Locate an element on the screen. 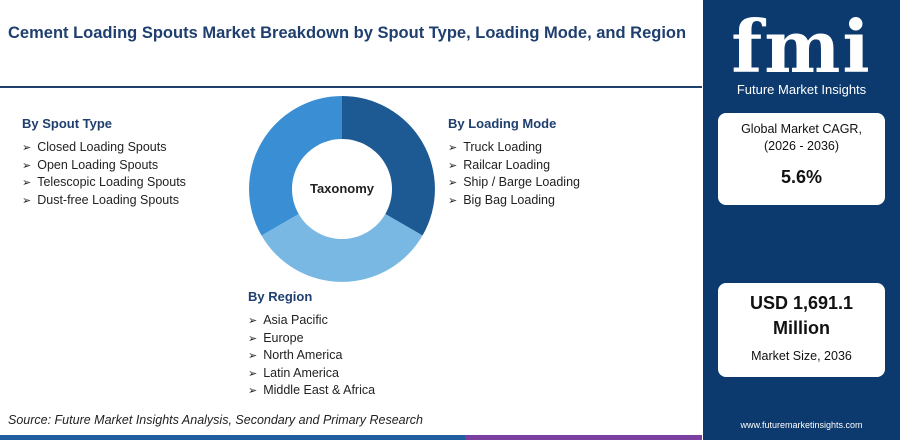 This screenshot has height=440, width=900. list-item: Dust-free Loading Spouts is located at coordinates (104, 201).